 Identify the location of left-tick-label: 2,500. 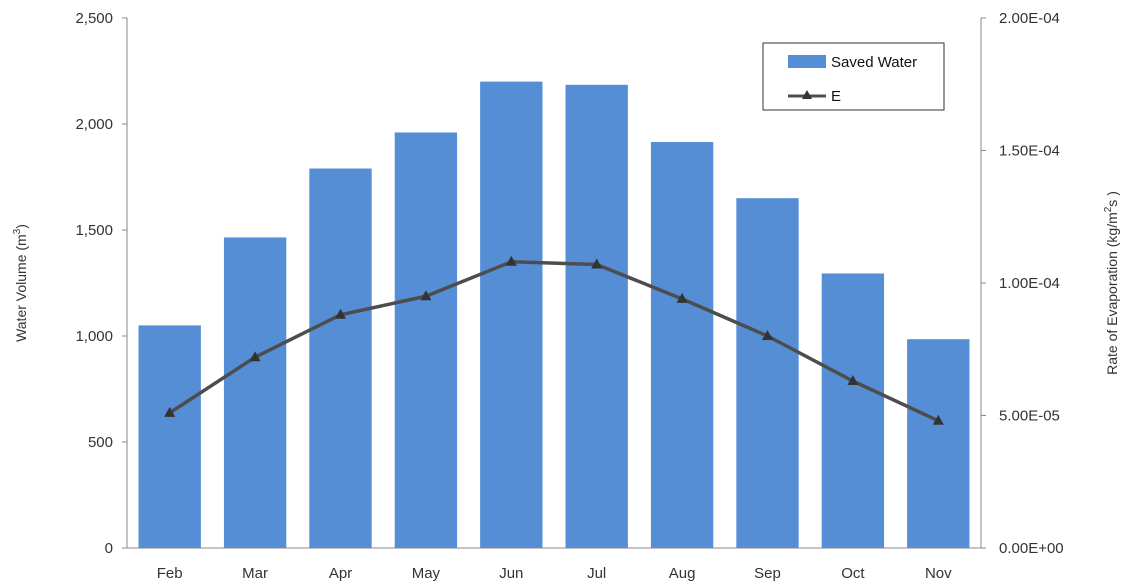
(94, 18).